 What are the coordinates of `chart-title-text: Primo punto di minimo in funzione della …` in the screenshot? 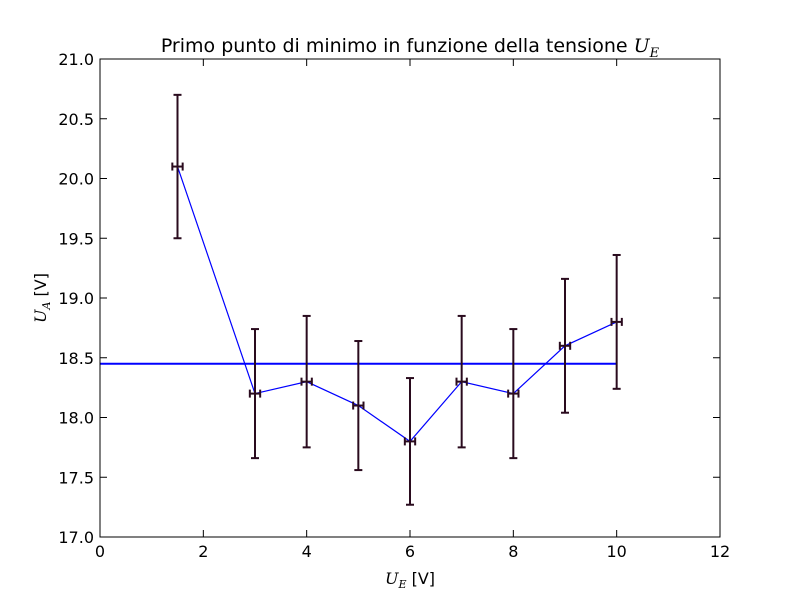 It's located at (397, 46).